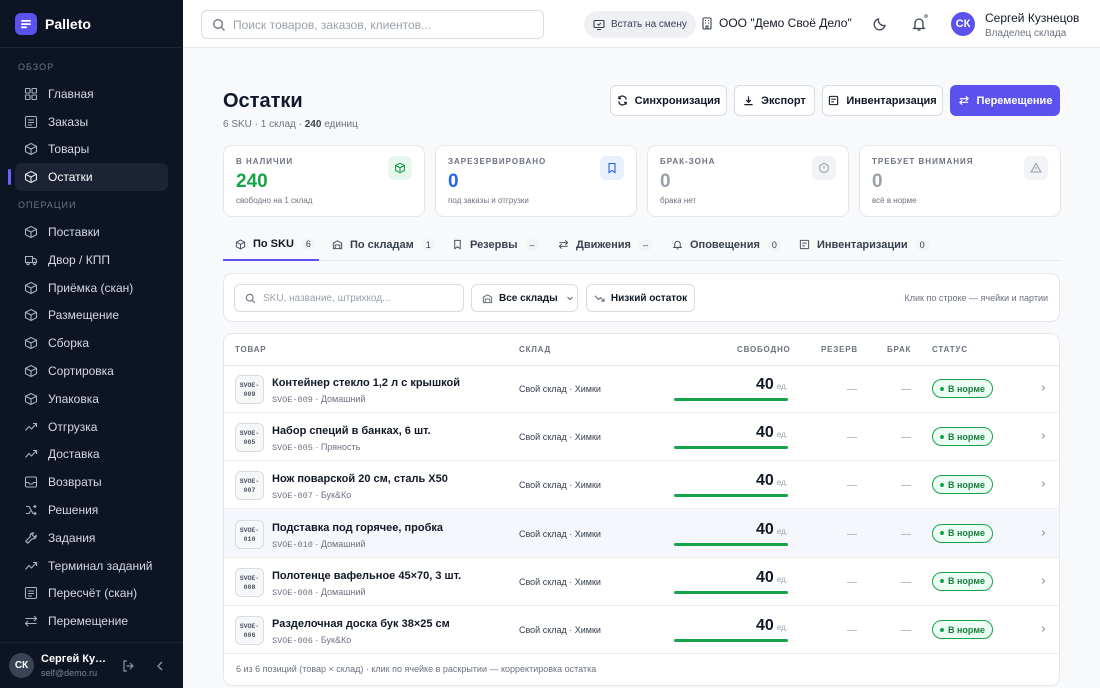 This screenshot has height=688, width=1100. I want to click on sync-button: Синхронизация, so click(668, 100).